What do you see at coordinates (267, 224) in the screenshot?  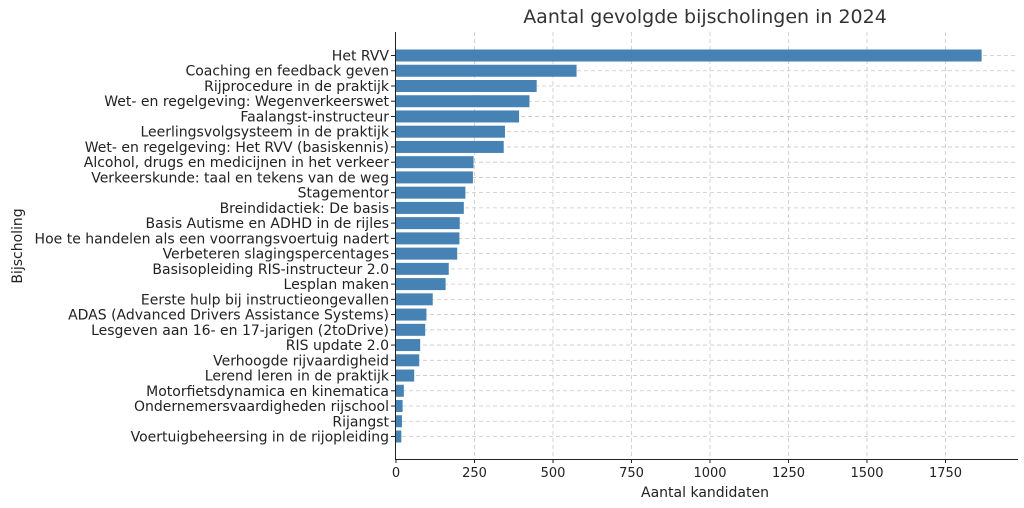 I see `category-label: Basis Autisme en ADHD in de rijles` at bounding box center [267, 224].